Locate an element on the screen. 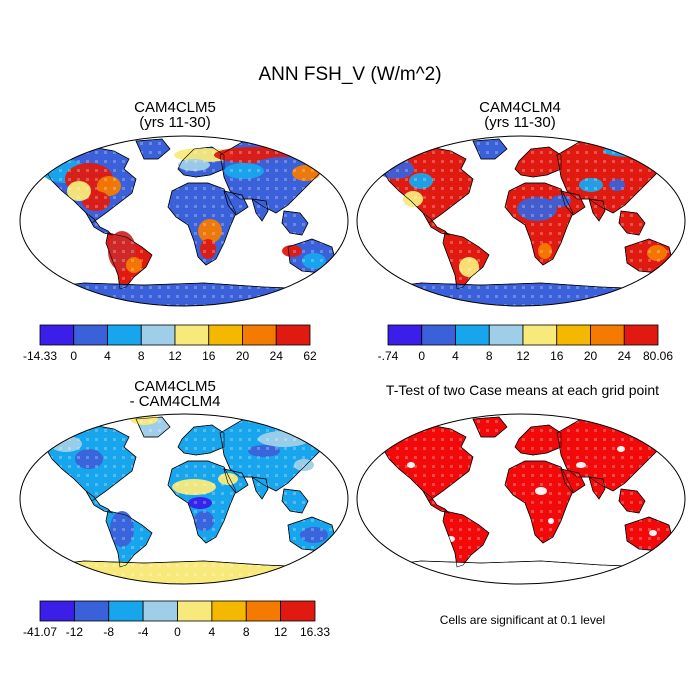  colorbar-label: 4 is located at coordinates (455, 356).